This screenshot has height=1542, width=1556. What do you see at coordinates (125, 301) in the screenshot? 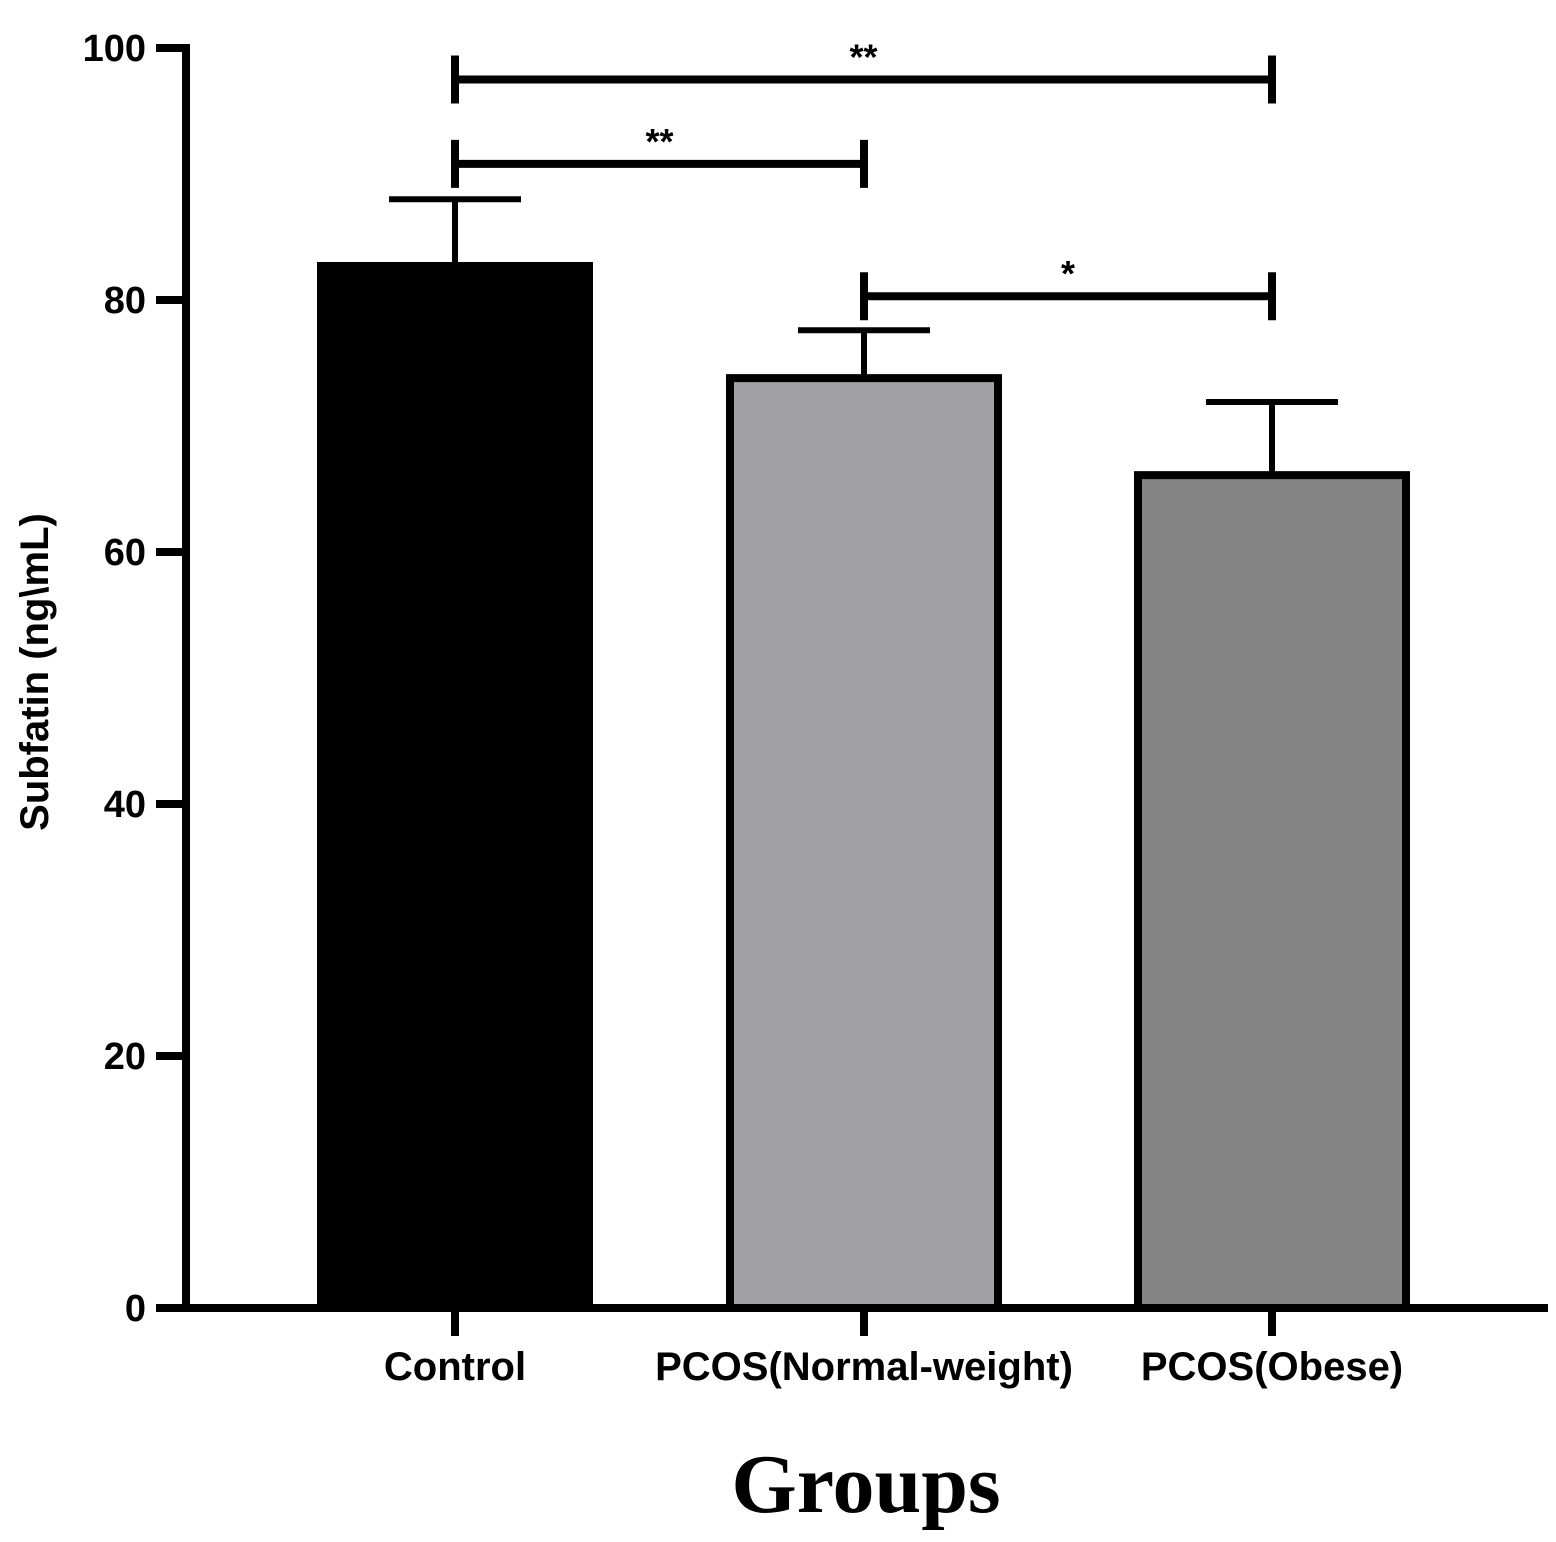
I see `y-tick-label: 80` at bounding box center [125, 301].